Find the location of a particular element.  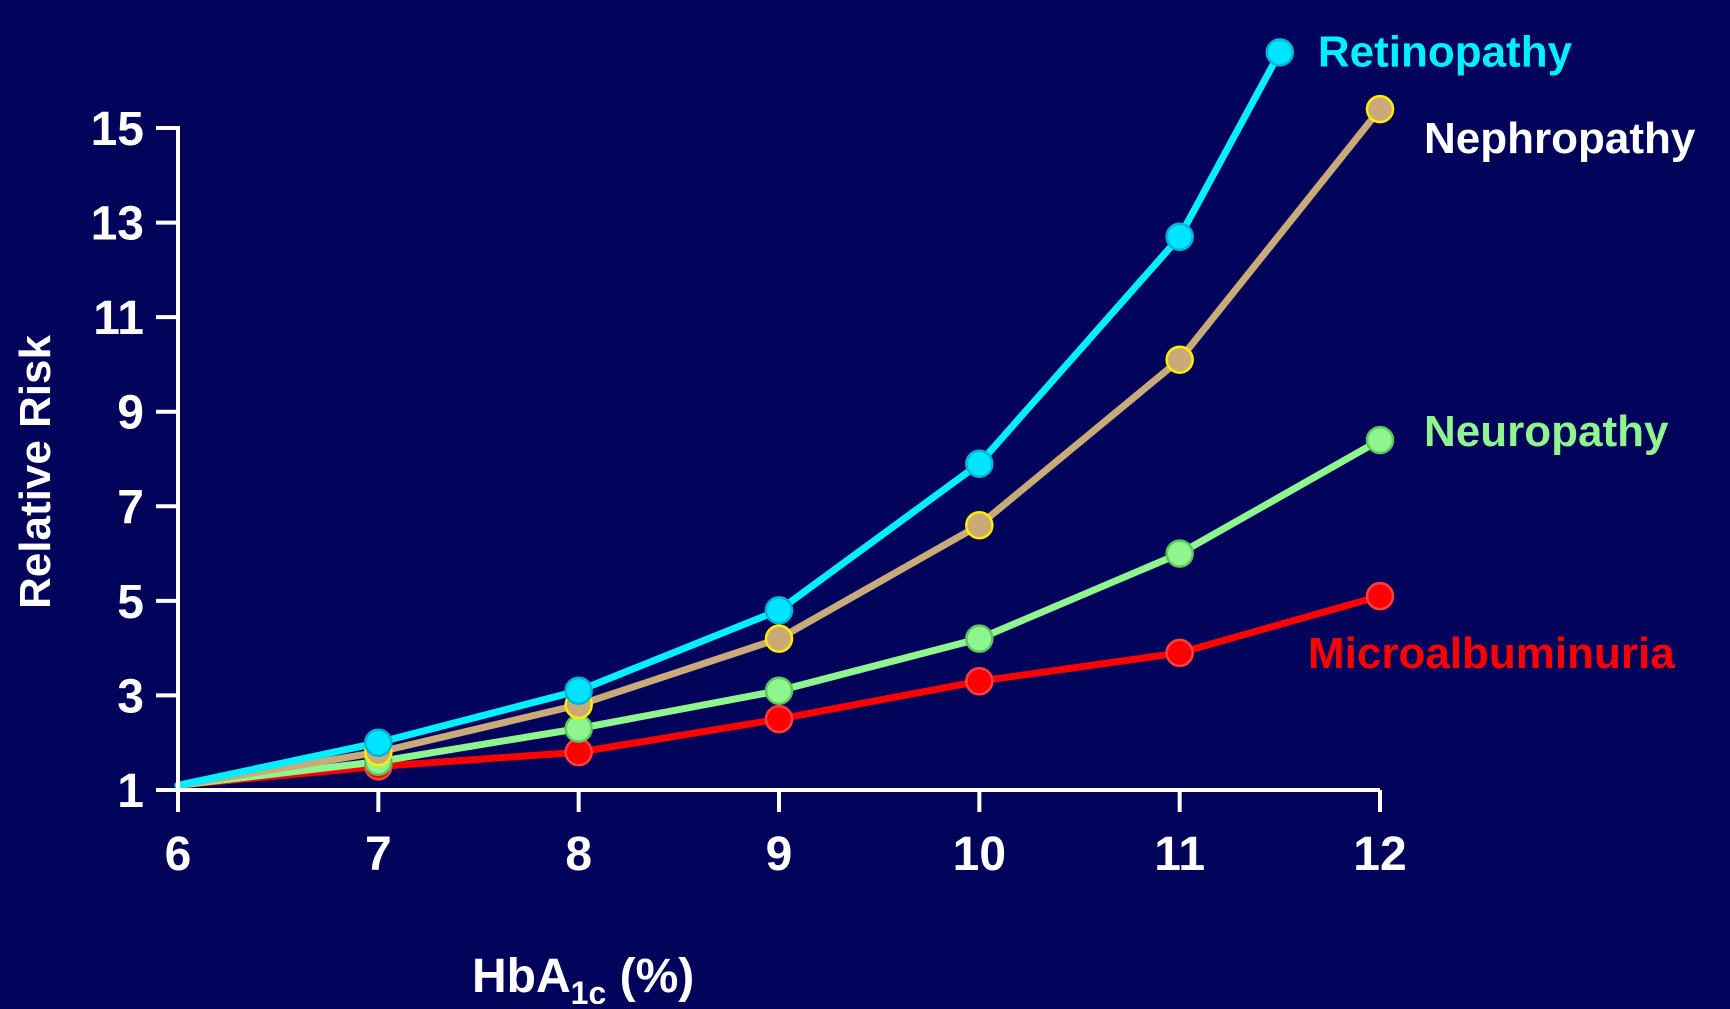

y-tick-label: 9 is located at coordinates (130, 413).